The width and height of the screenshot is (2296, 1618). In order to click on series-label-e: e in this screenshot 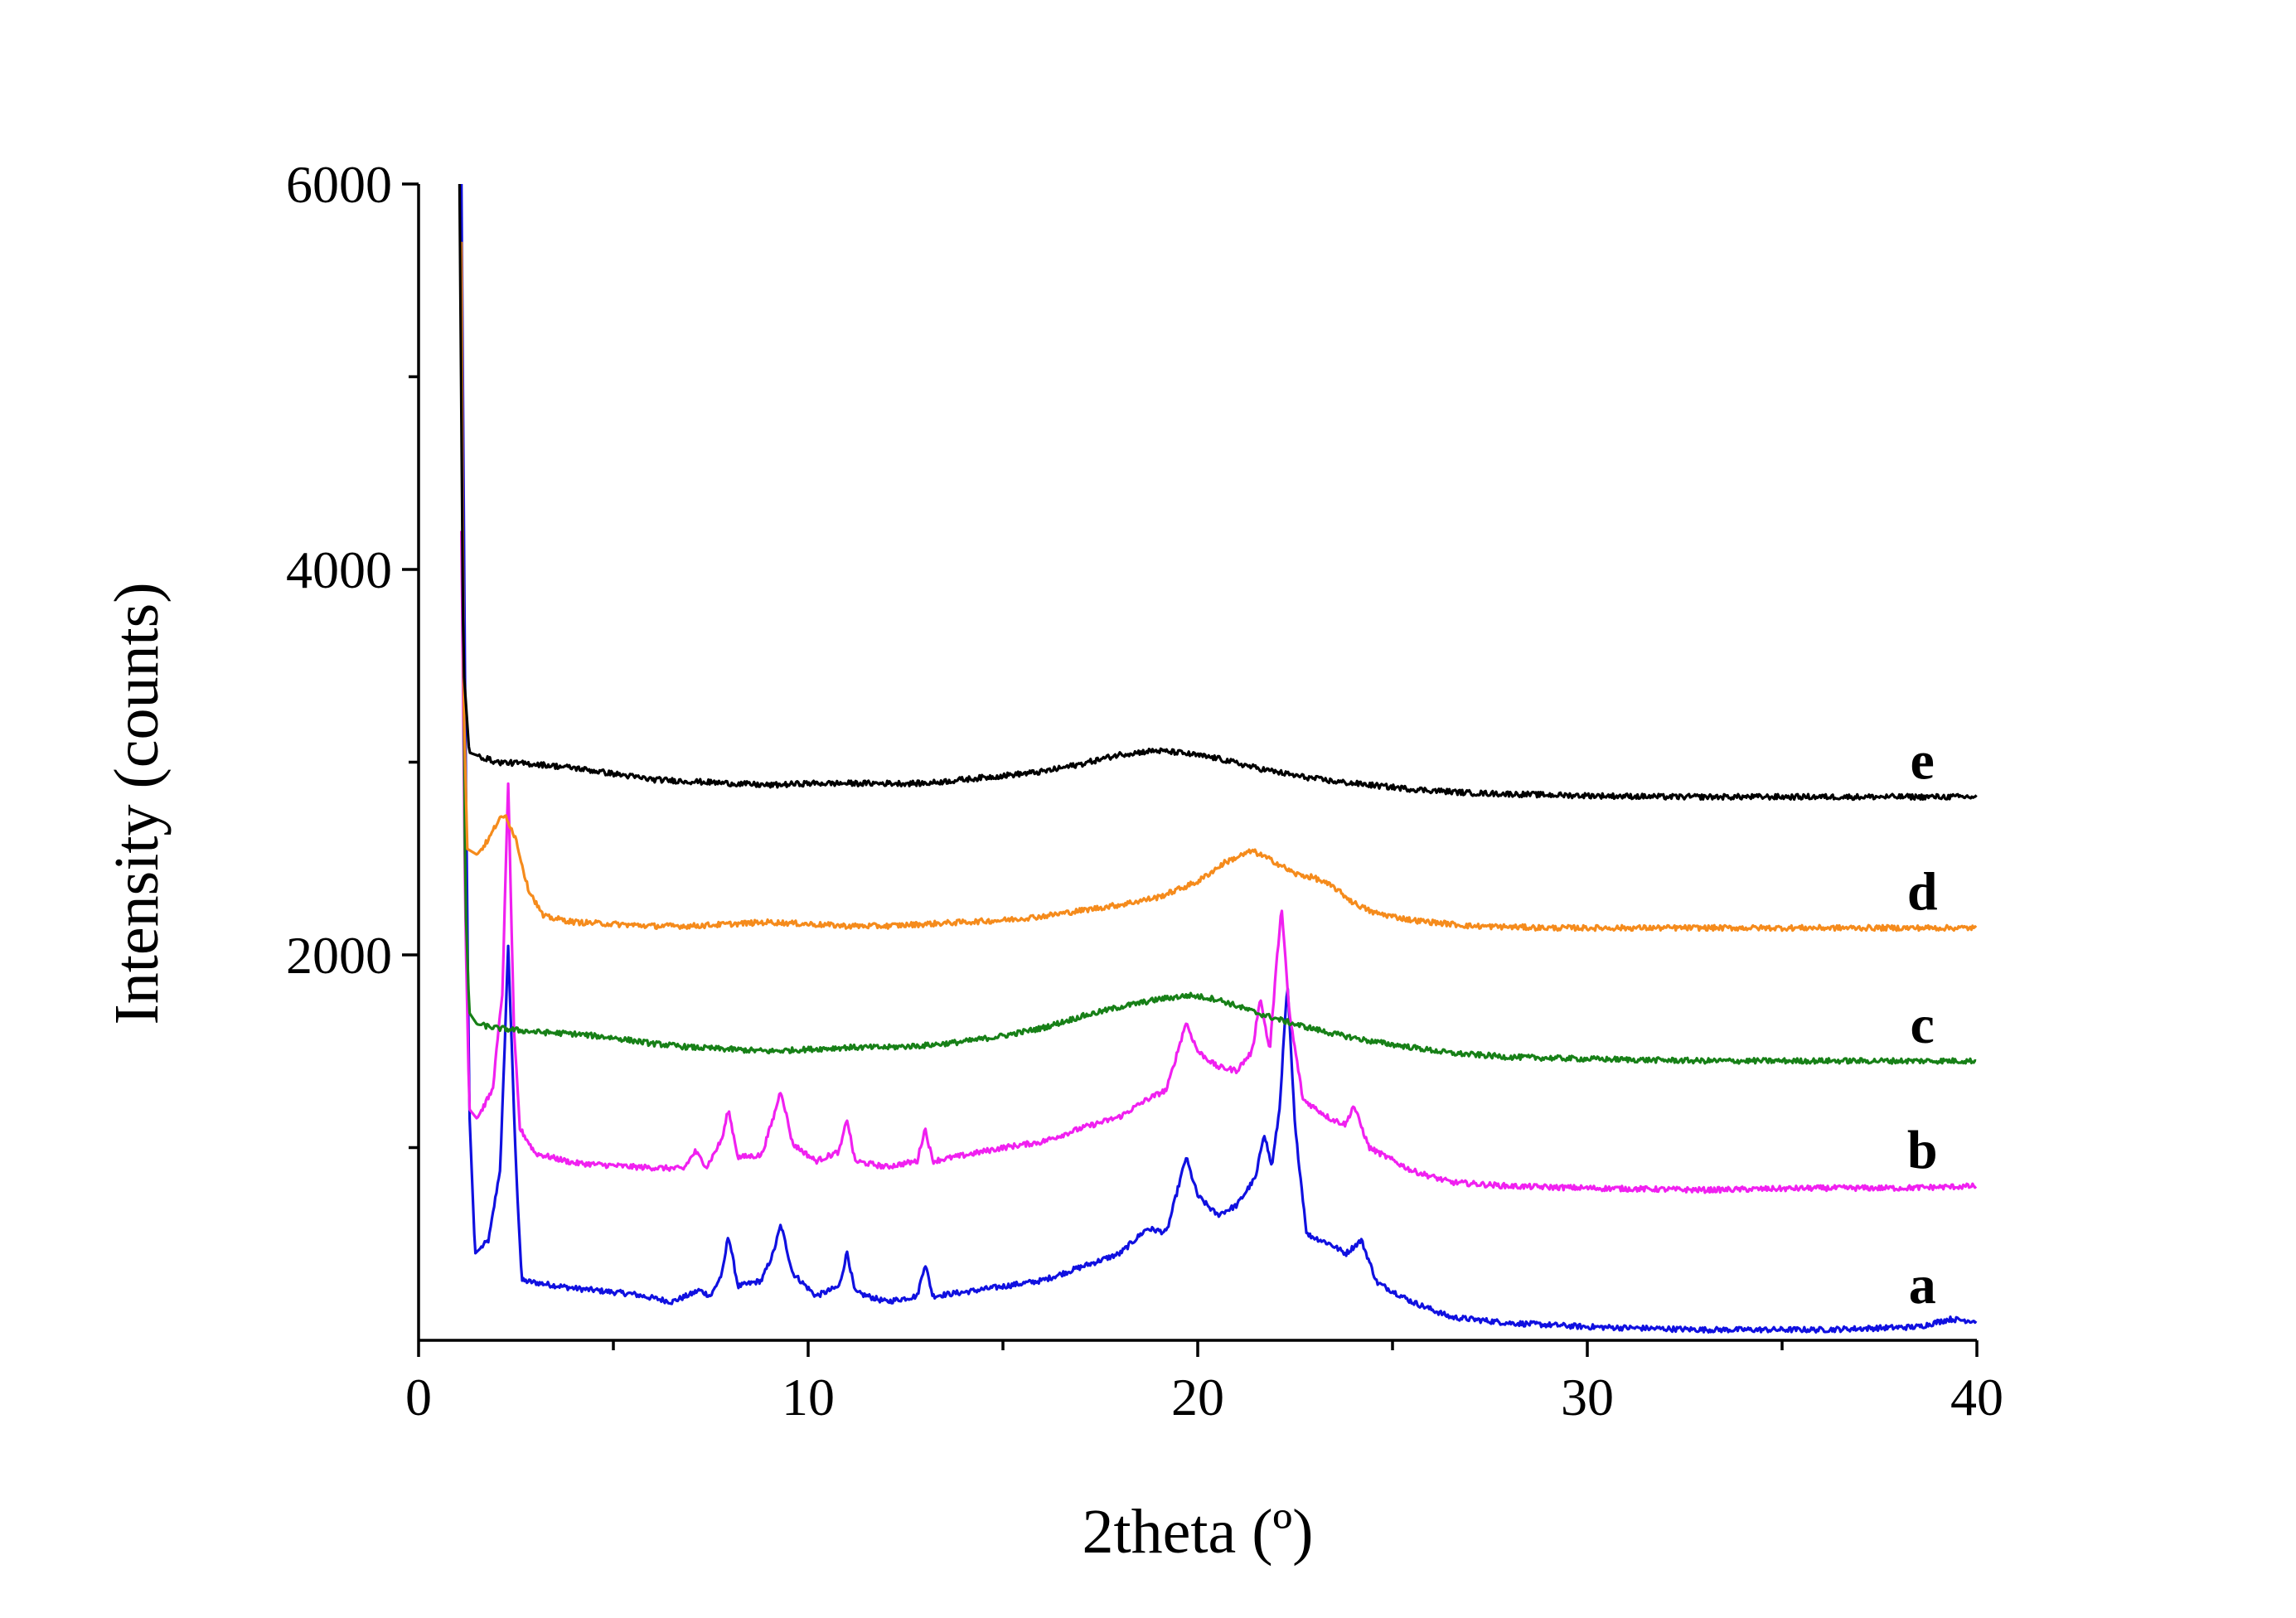, I will do `click(1923, 760)`.